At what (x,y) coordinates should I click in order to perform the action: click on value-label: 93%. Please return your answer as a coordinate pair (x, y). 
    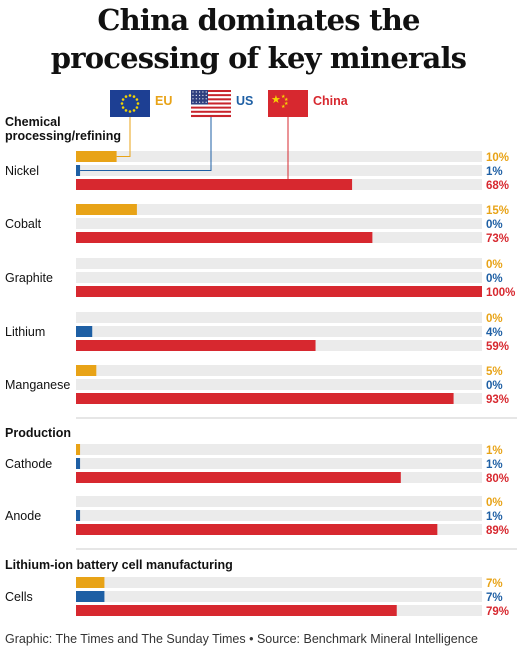
    Looking at the image, I should click on (497, 400).